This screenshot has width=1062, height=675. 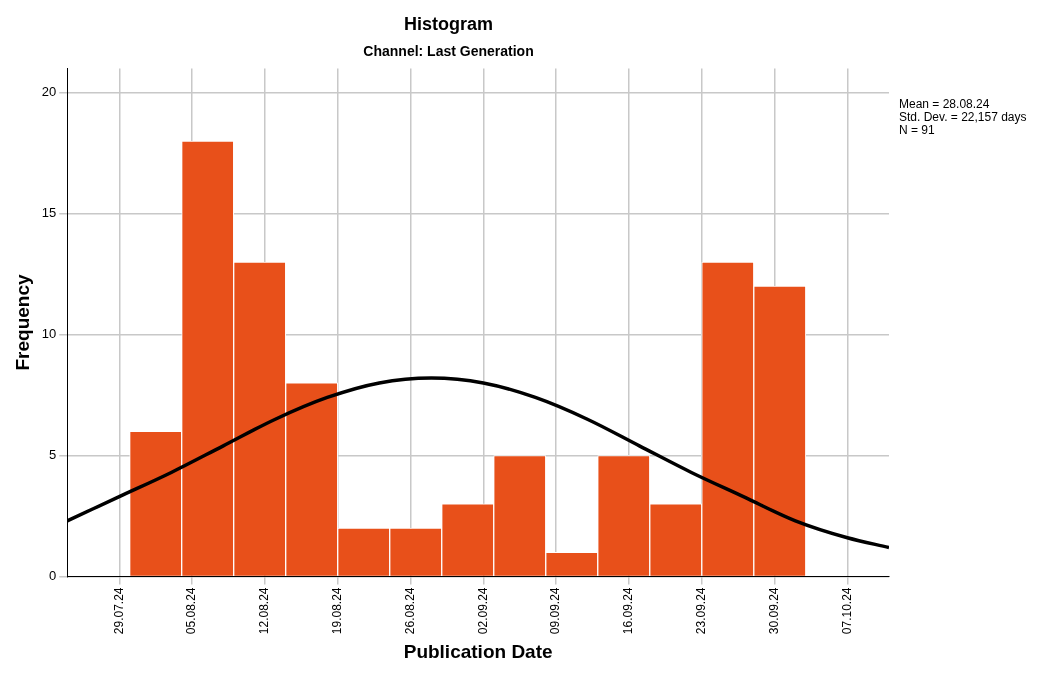 I want to click on y-tick-label: 15, so click(x=49, y=213).